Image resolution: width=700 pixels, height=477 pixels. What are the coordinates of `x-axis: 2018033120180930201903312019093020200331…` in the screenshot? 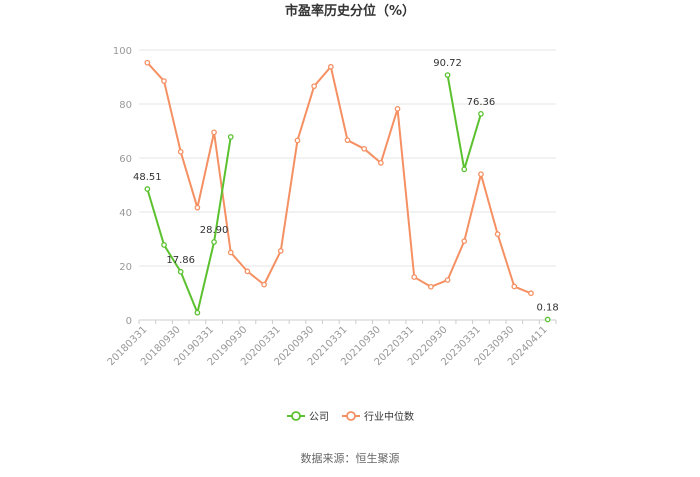 It's located at (331, 343).